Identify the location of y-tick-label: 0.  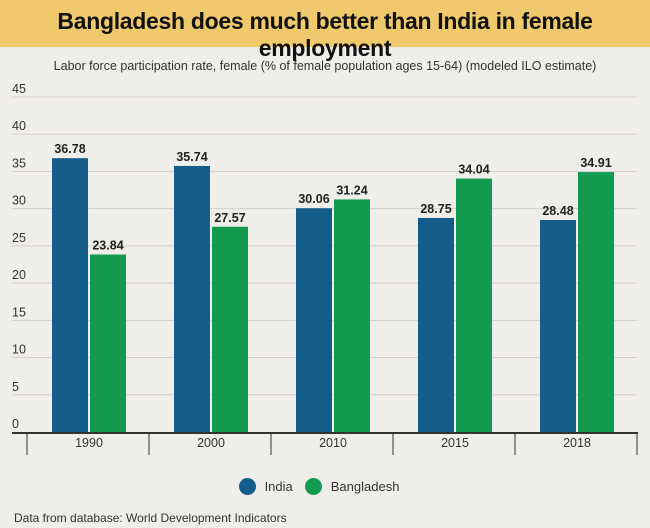
(15, 424).